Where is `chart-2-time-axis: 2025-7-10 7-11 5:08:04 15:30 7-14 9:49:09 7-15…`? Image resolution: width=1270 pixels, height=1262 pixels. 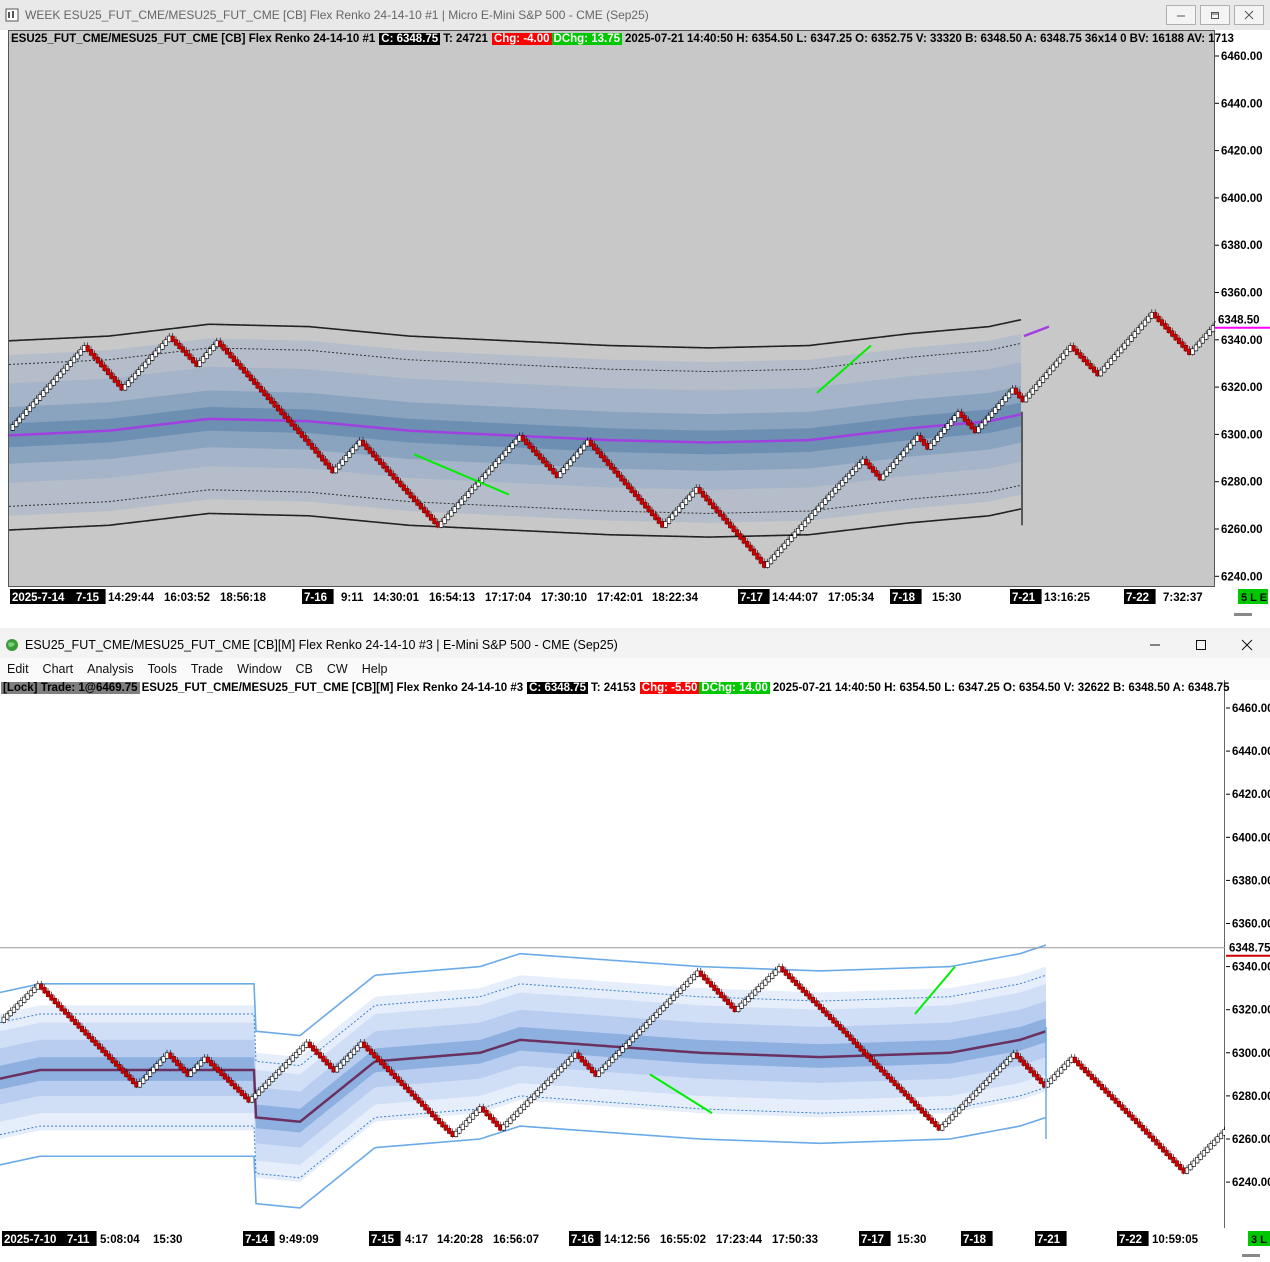 chart-2-time-axis: 2025-7-10 7-11 5:08:04 15:30 7-14 9:49:09 7-15… is located at coordinates (635, 1239).